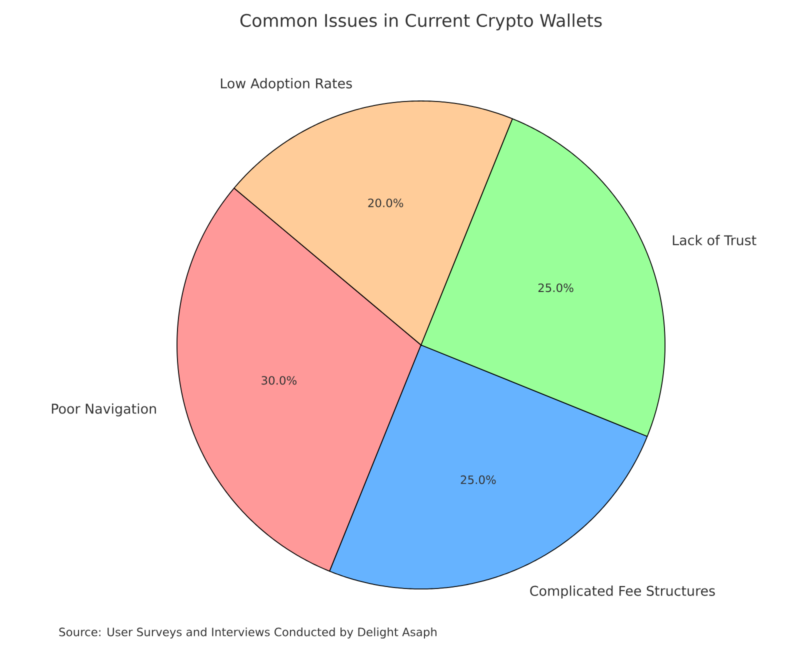 This screenshot has width=799, height=662. Describe the element at coordinates (286, 85) in the screenshot. I see `slice-label: Low Adoption Rates` at that location.